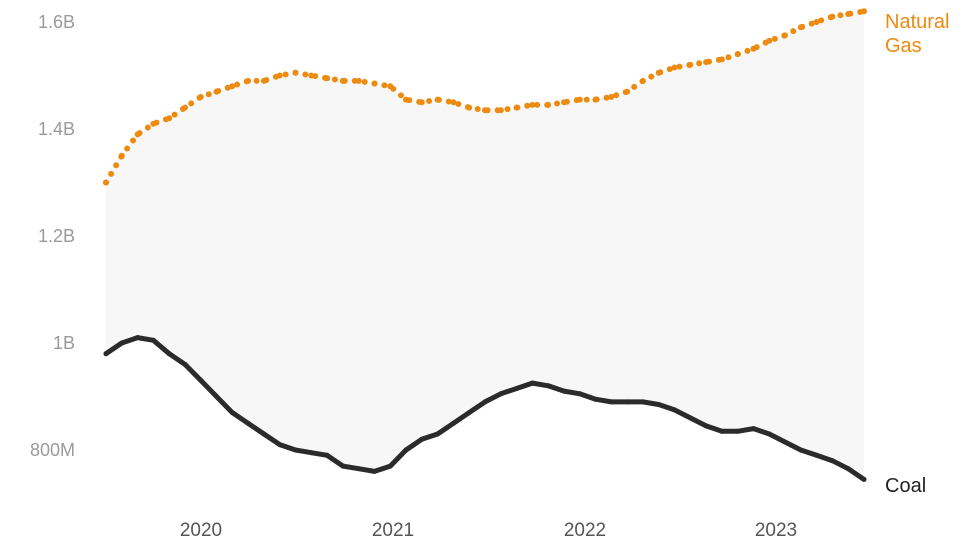 Image resolution: width=979 pixels, height=543 pixels. Describe the element at coordinates (917, 22) in the screenshot. I see `series-label-natural-gas-line1: Natural` at that location.